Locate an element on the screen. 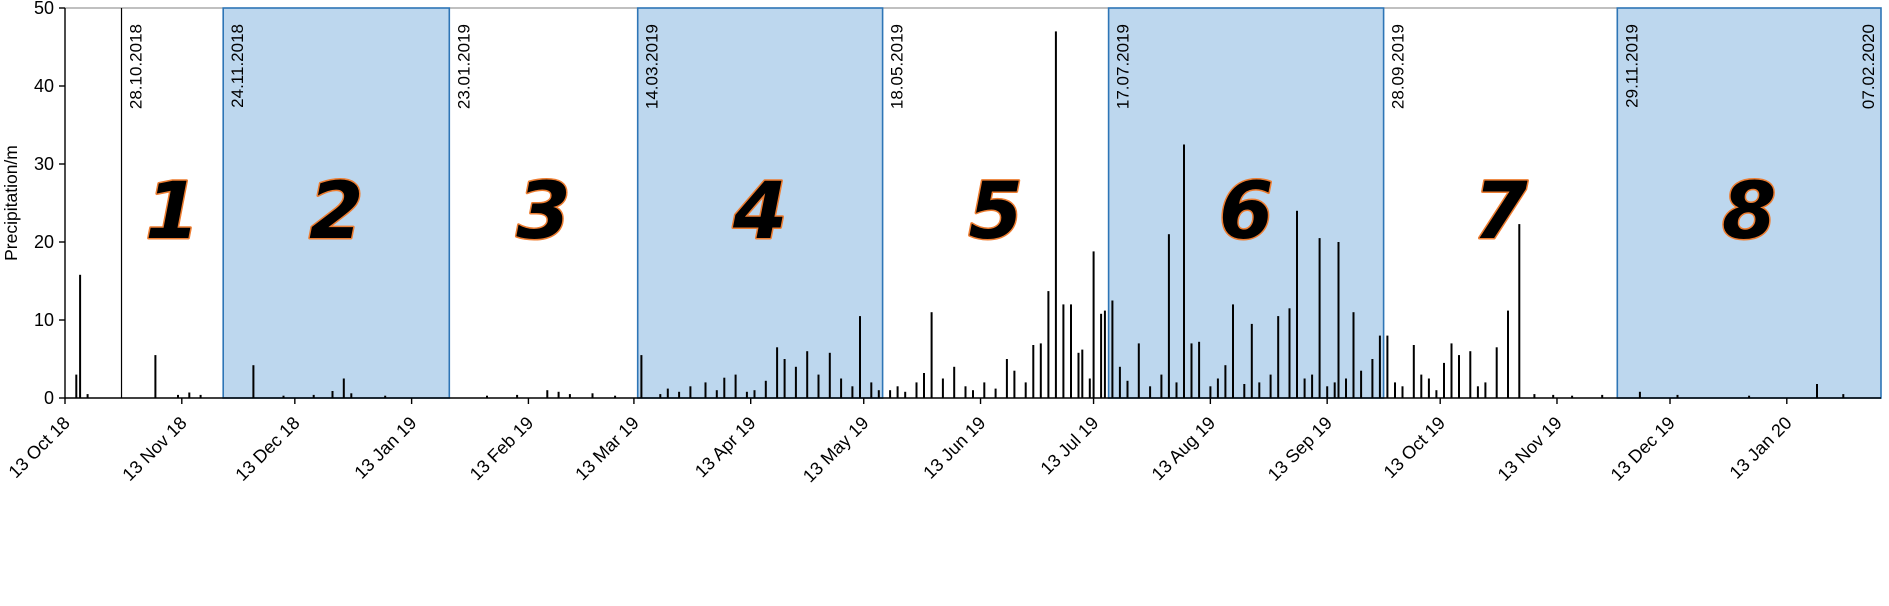 The width and height of the screenshot is (1889, 606). period-number-3: 3 is located at coordinates (543, 212).